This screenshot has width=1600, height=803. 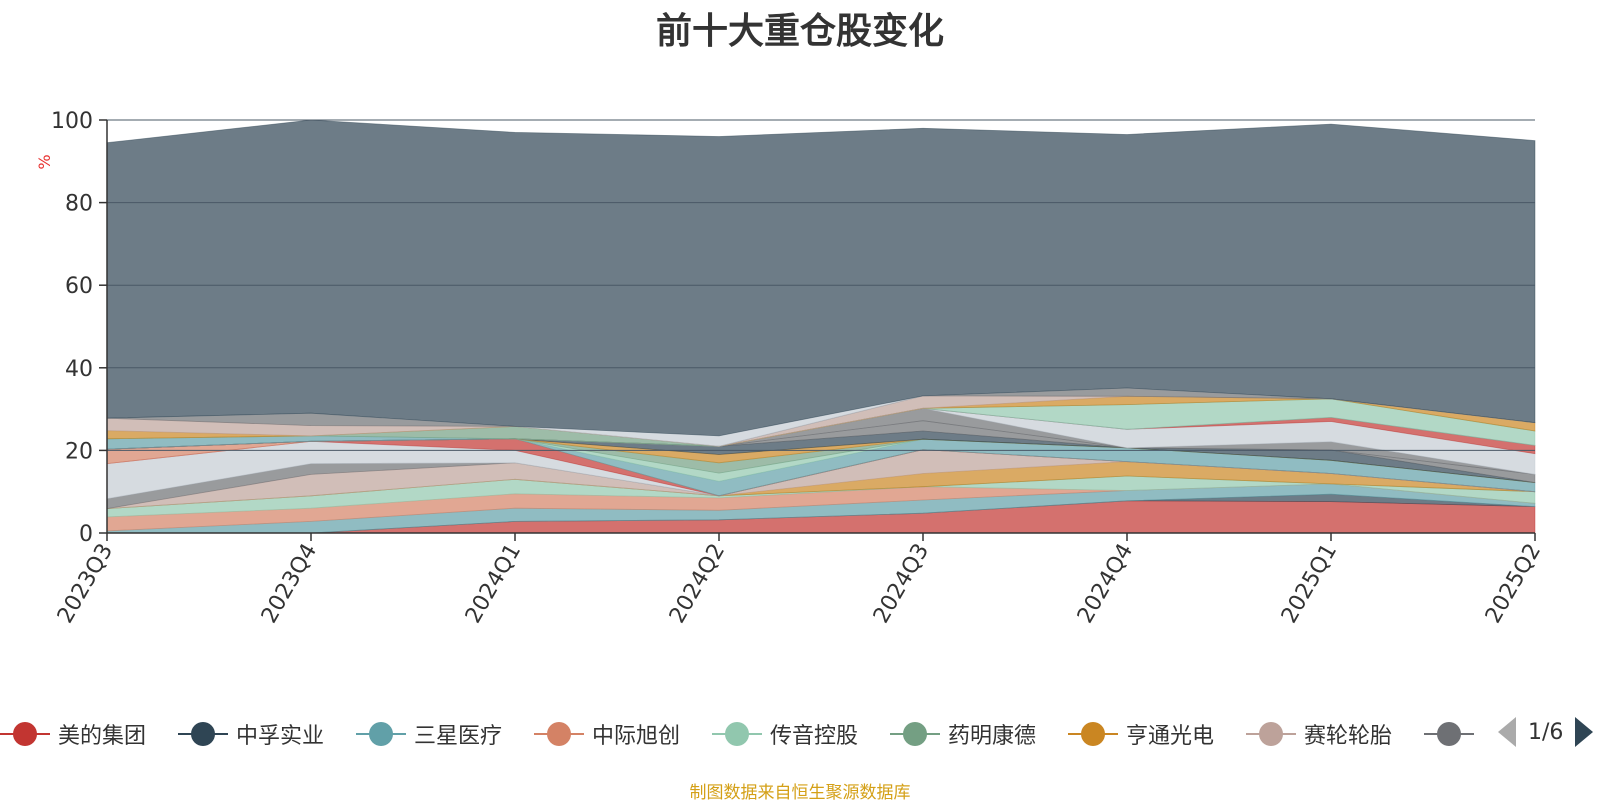 What do you see at coordinates (1507, 732) in the screenshot?
I see `prev-page-icon` at bounding box center [1507, 732].